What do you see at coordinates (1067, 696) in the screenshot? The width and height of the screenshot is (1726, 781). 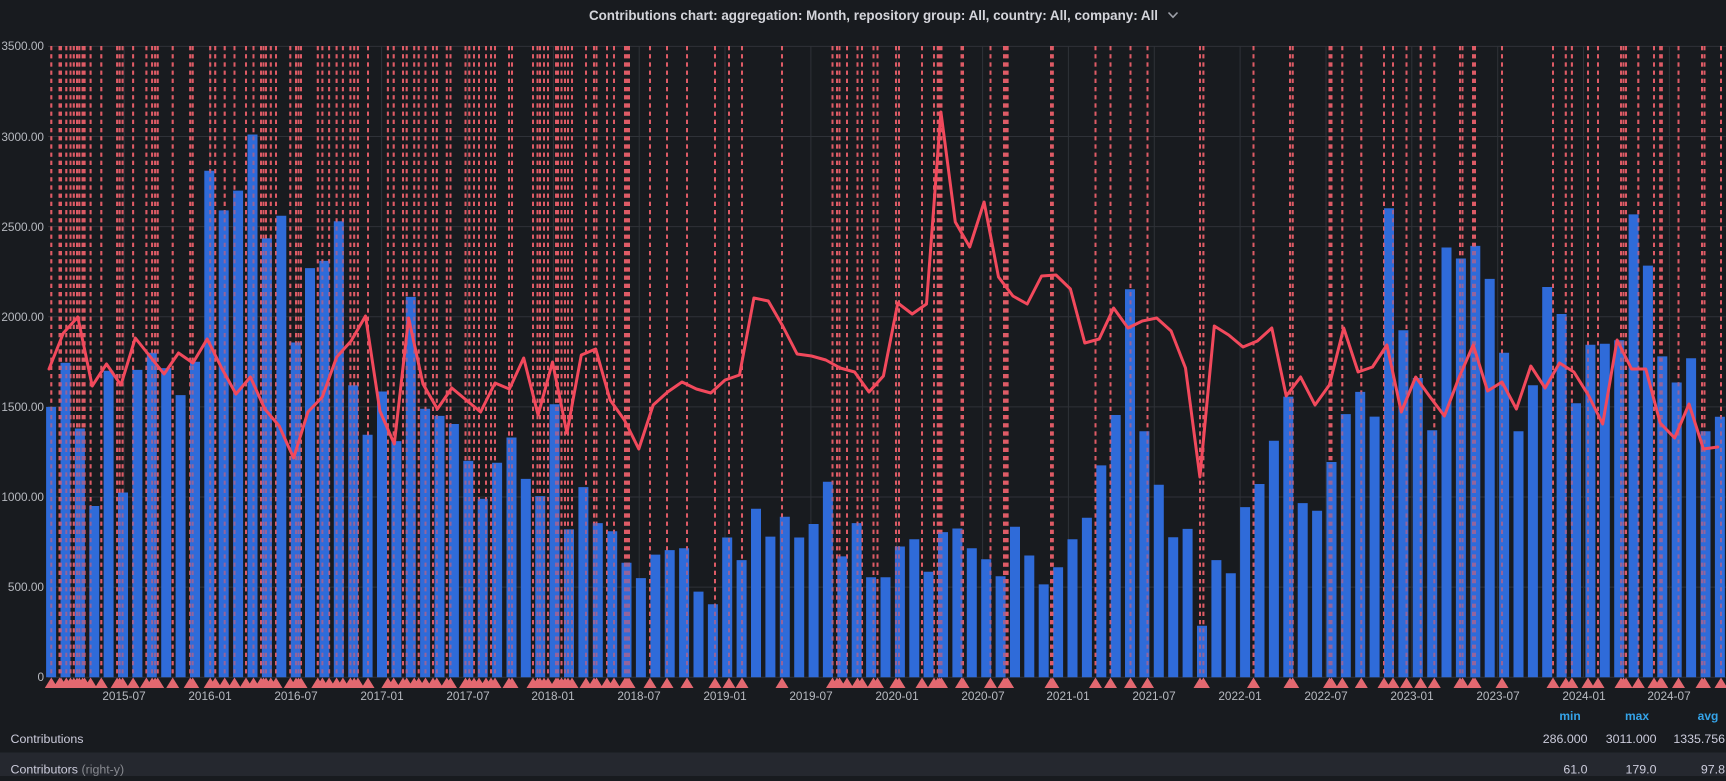 I see `svg-text: 2021-01` at bounding box center [1067, 696].